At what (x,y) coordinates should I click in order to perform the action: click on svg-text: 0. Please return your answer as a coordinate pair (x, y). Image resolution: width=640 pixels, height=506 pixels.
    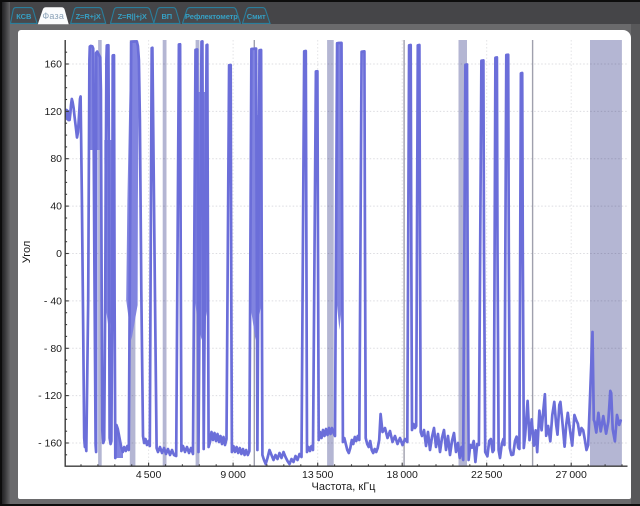
    Looking at the image, I should click on (59, 254).